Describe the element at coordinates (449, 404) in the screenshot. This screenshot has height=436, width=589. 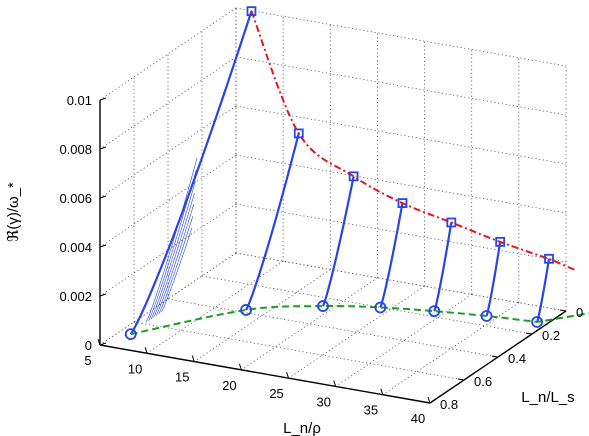
I see `y-tick-label: 0.8` at that location.